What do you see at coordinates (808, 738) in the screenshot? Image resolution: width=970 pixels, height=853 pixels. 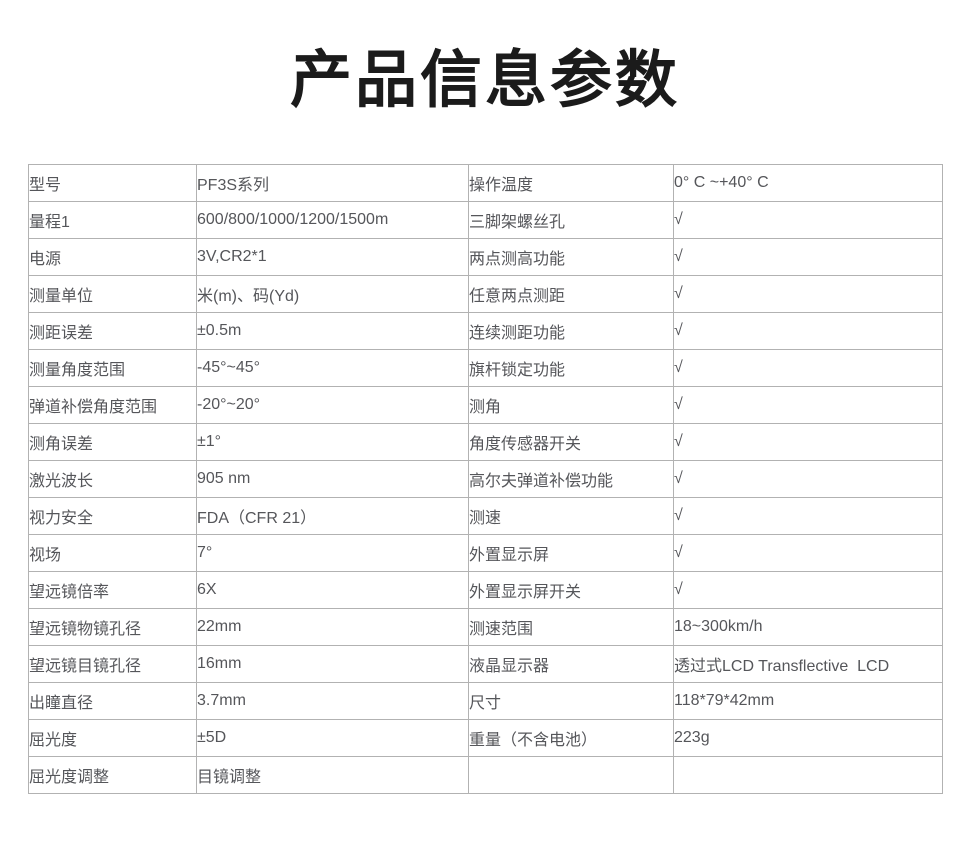 I see `spec-value: 223g` at bounding box center [808, 738].